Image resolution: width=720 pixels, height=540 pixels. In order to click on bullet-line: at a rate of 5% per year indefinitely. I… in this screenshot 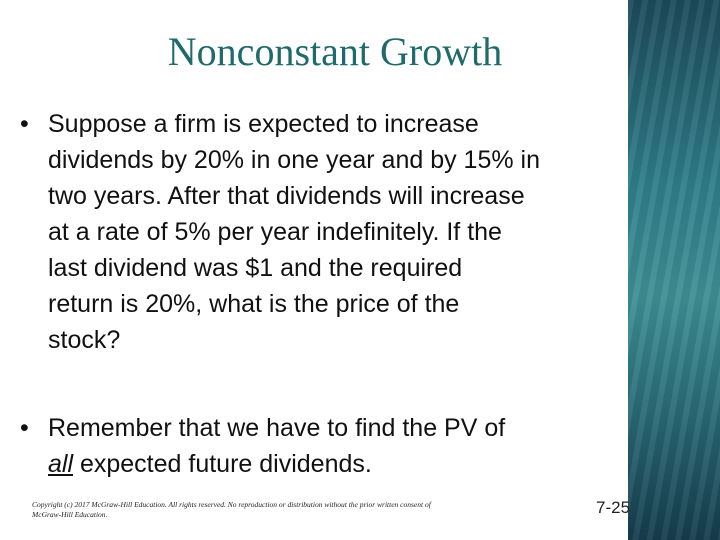, I will do `click(275, 232)`.